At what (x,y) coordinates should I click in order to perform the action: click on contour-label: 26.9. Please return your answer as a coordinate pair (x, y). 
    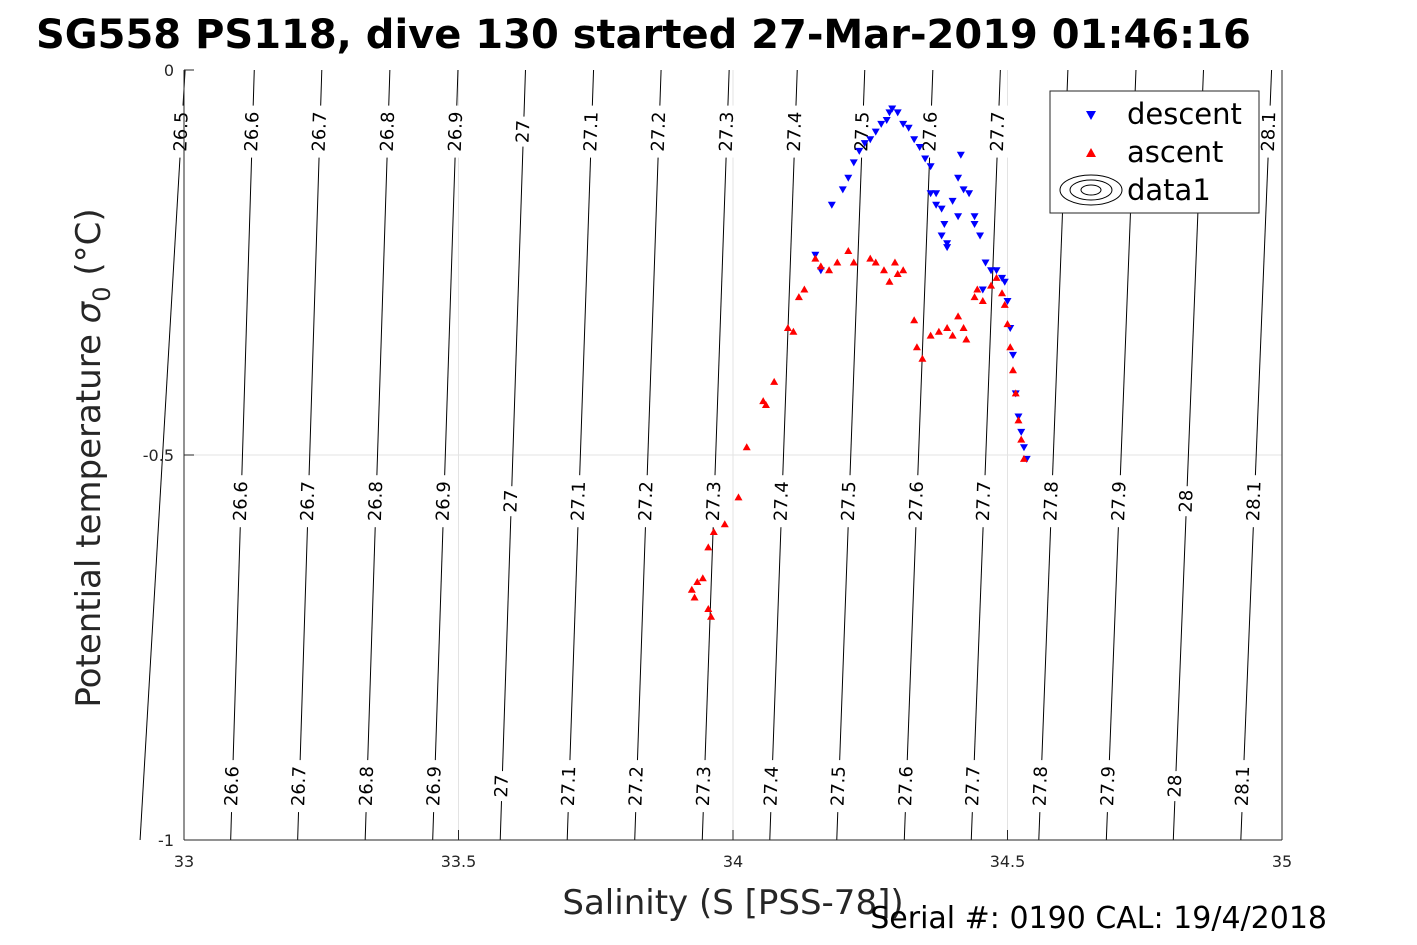
    Looking at the image, I should click on (456, 131).